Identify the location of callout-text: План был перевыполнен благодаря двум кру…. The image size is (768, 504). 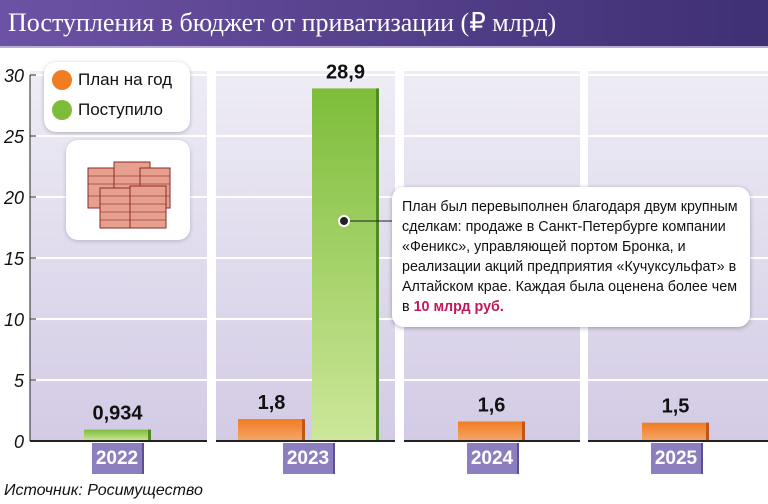
(570, 257).